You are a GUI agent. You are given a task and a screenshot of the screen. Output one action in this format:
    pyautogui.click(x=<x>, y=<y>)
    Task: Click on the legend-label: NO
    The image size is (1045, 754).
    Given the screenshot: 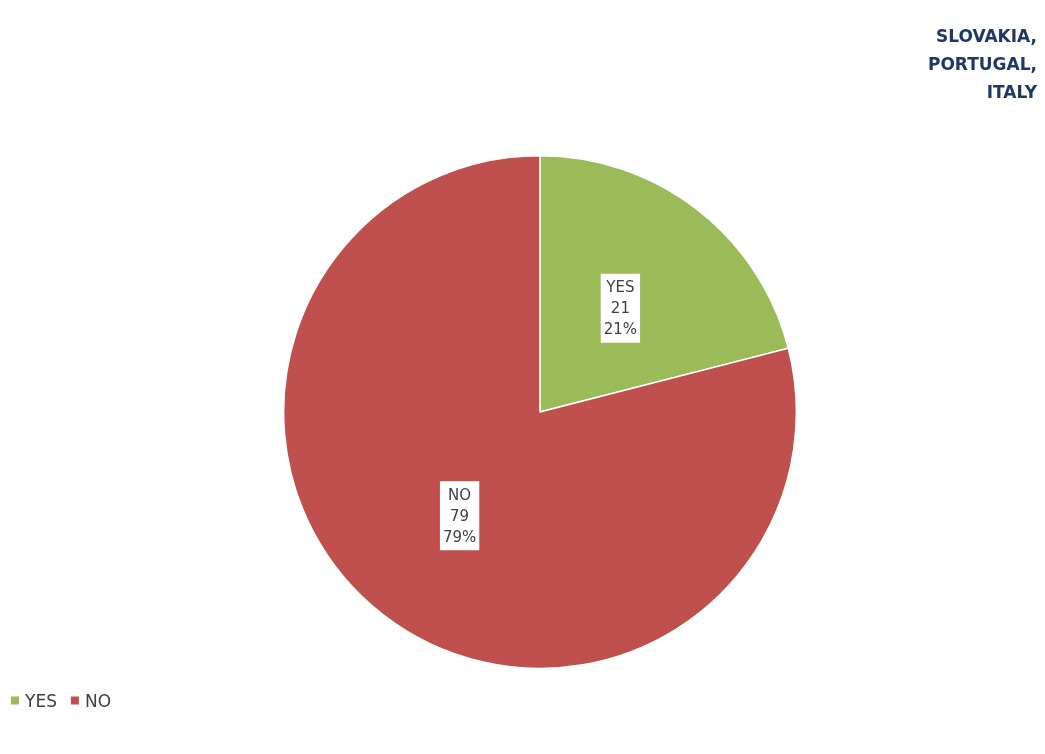 What is the action you would take?
    pyautogui.click(x=98, y=700)
    